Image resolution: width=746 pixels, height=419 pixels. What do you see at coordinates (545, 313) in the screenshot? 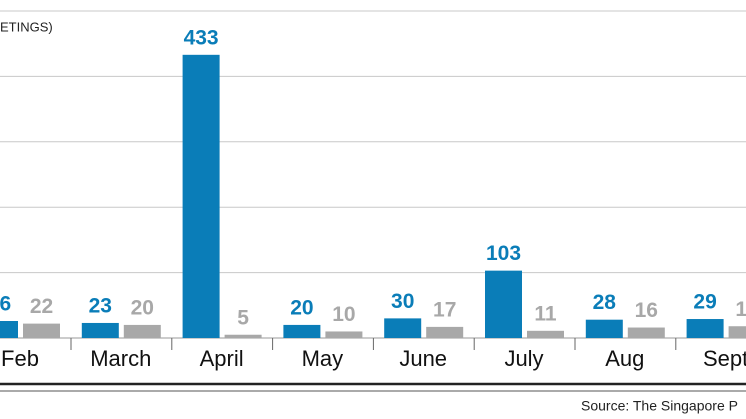
I see `value-label: 11` at bounding box center [545, 313].